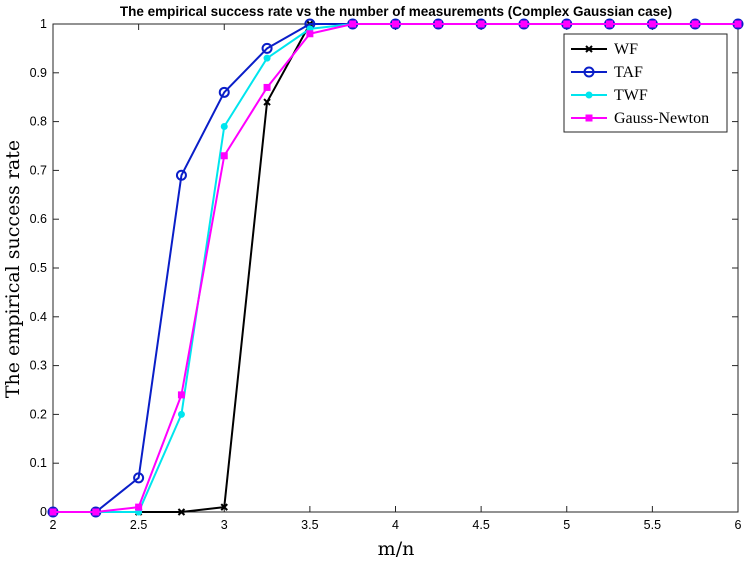 The image size is (747, 561). What do you see at coordinates (38, 414) in the screenshot?
I see `y-tick-label: 0.2` at bounding box center [38, 414].